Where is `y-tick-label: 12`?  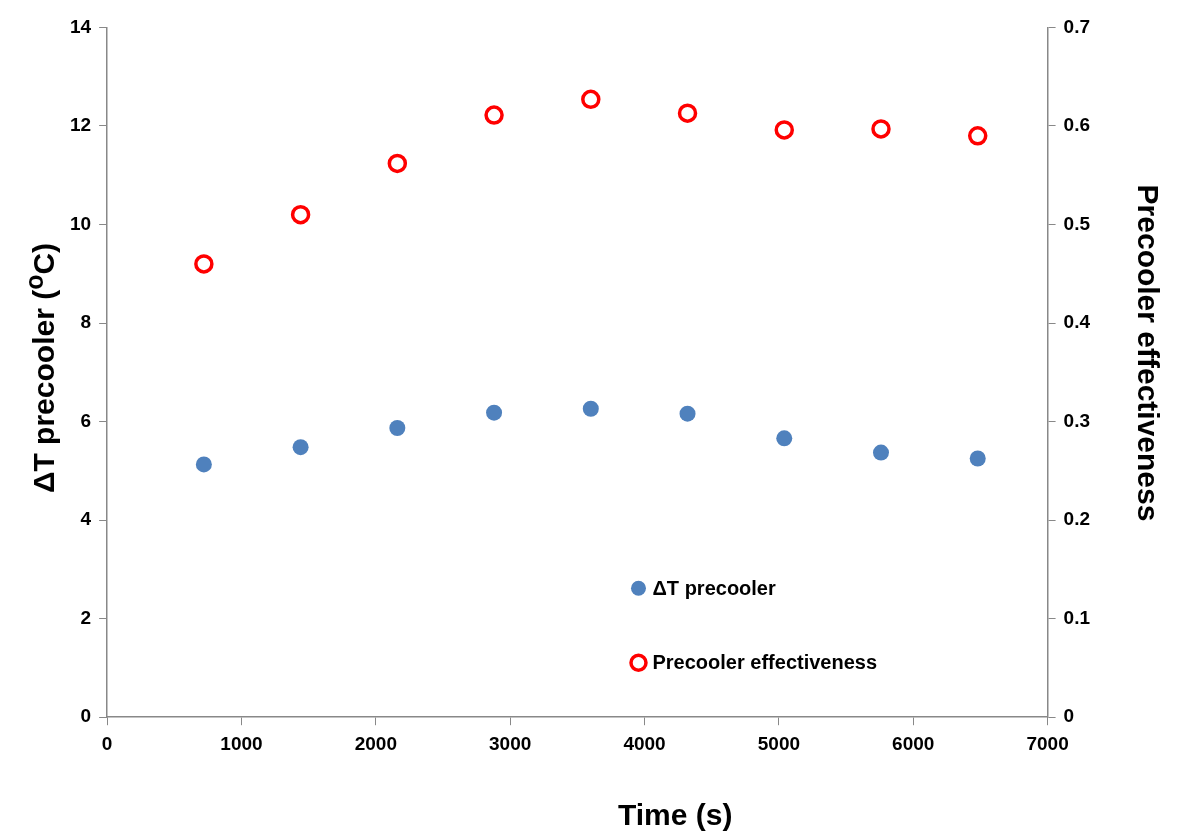 y-tick-label: 12 is located at coordinates (80, 125).